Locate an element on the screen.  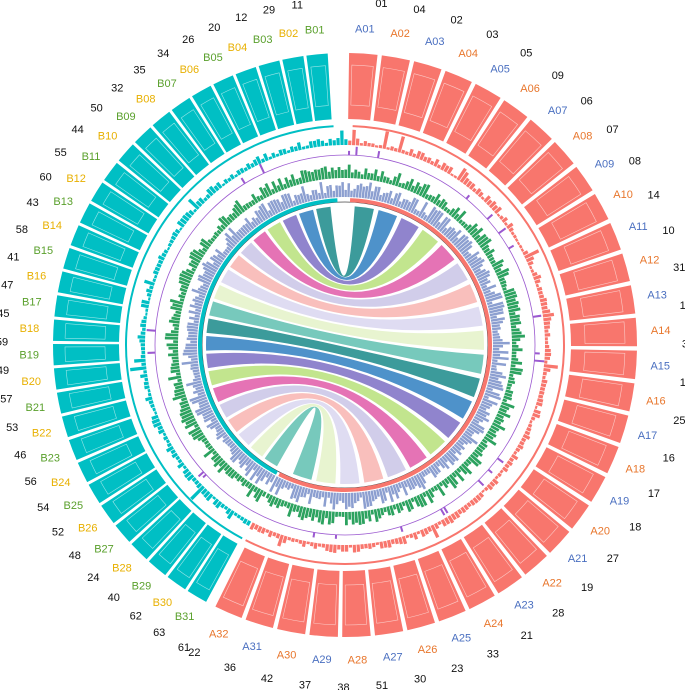
segment-number: 40 is located at coordinates (114, 598).